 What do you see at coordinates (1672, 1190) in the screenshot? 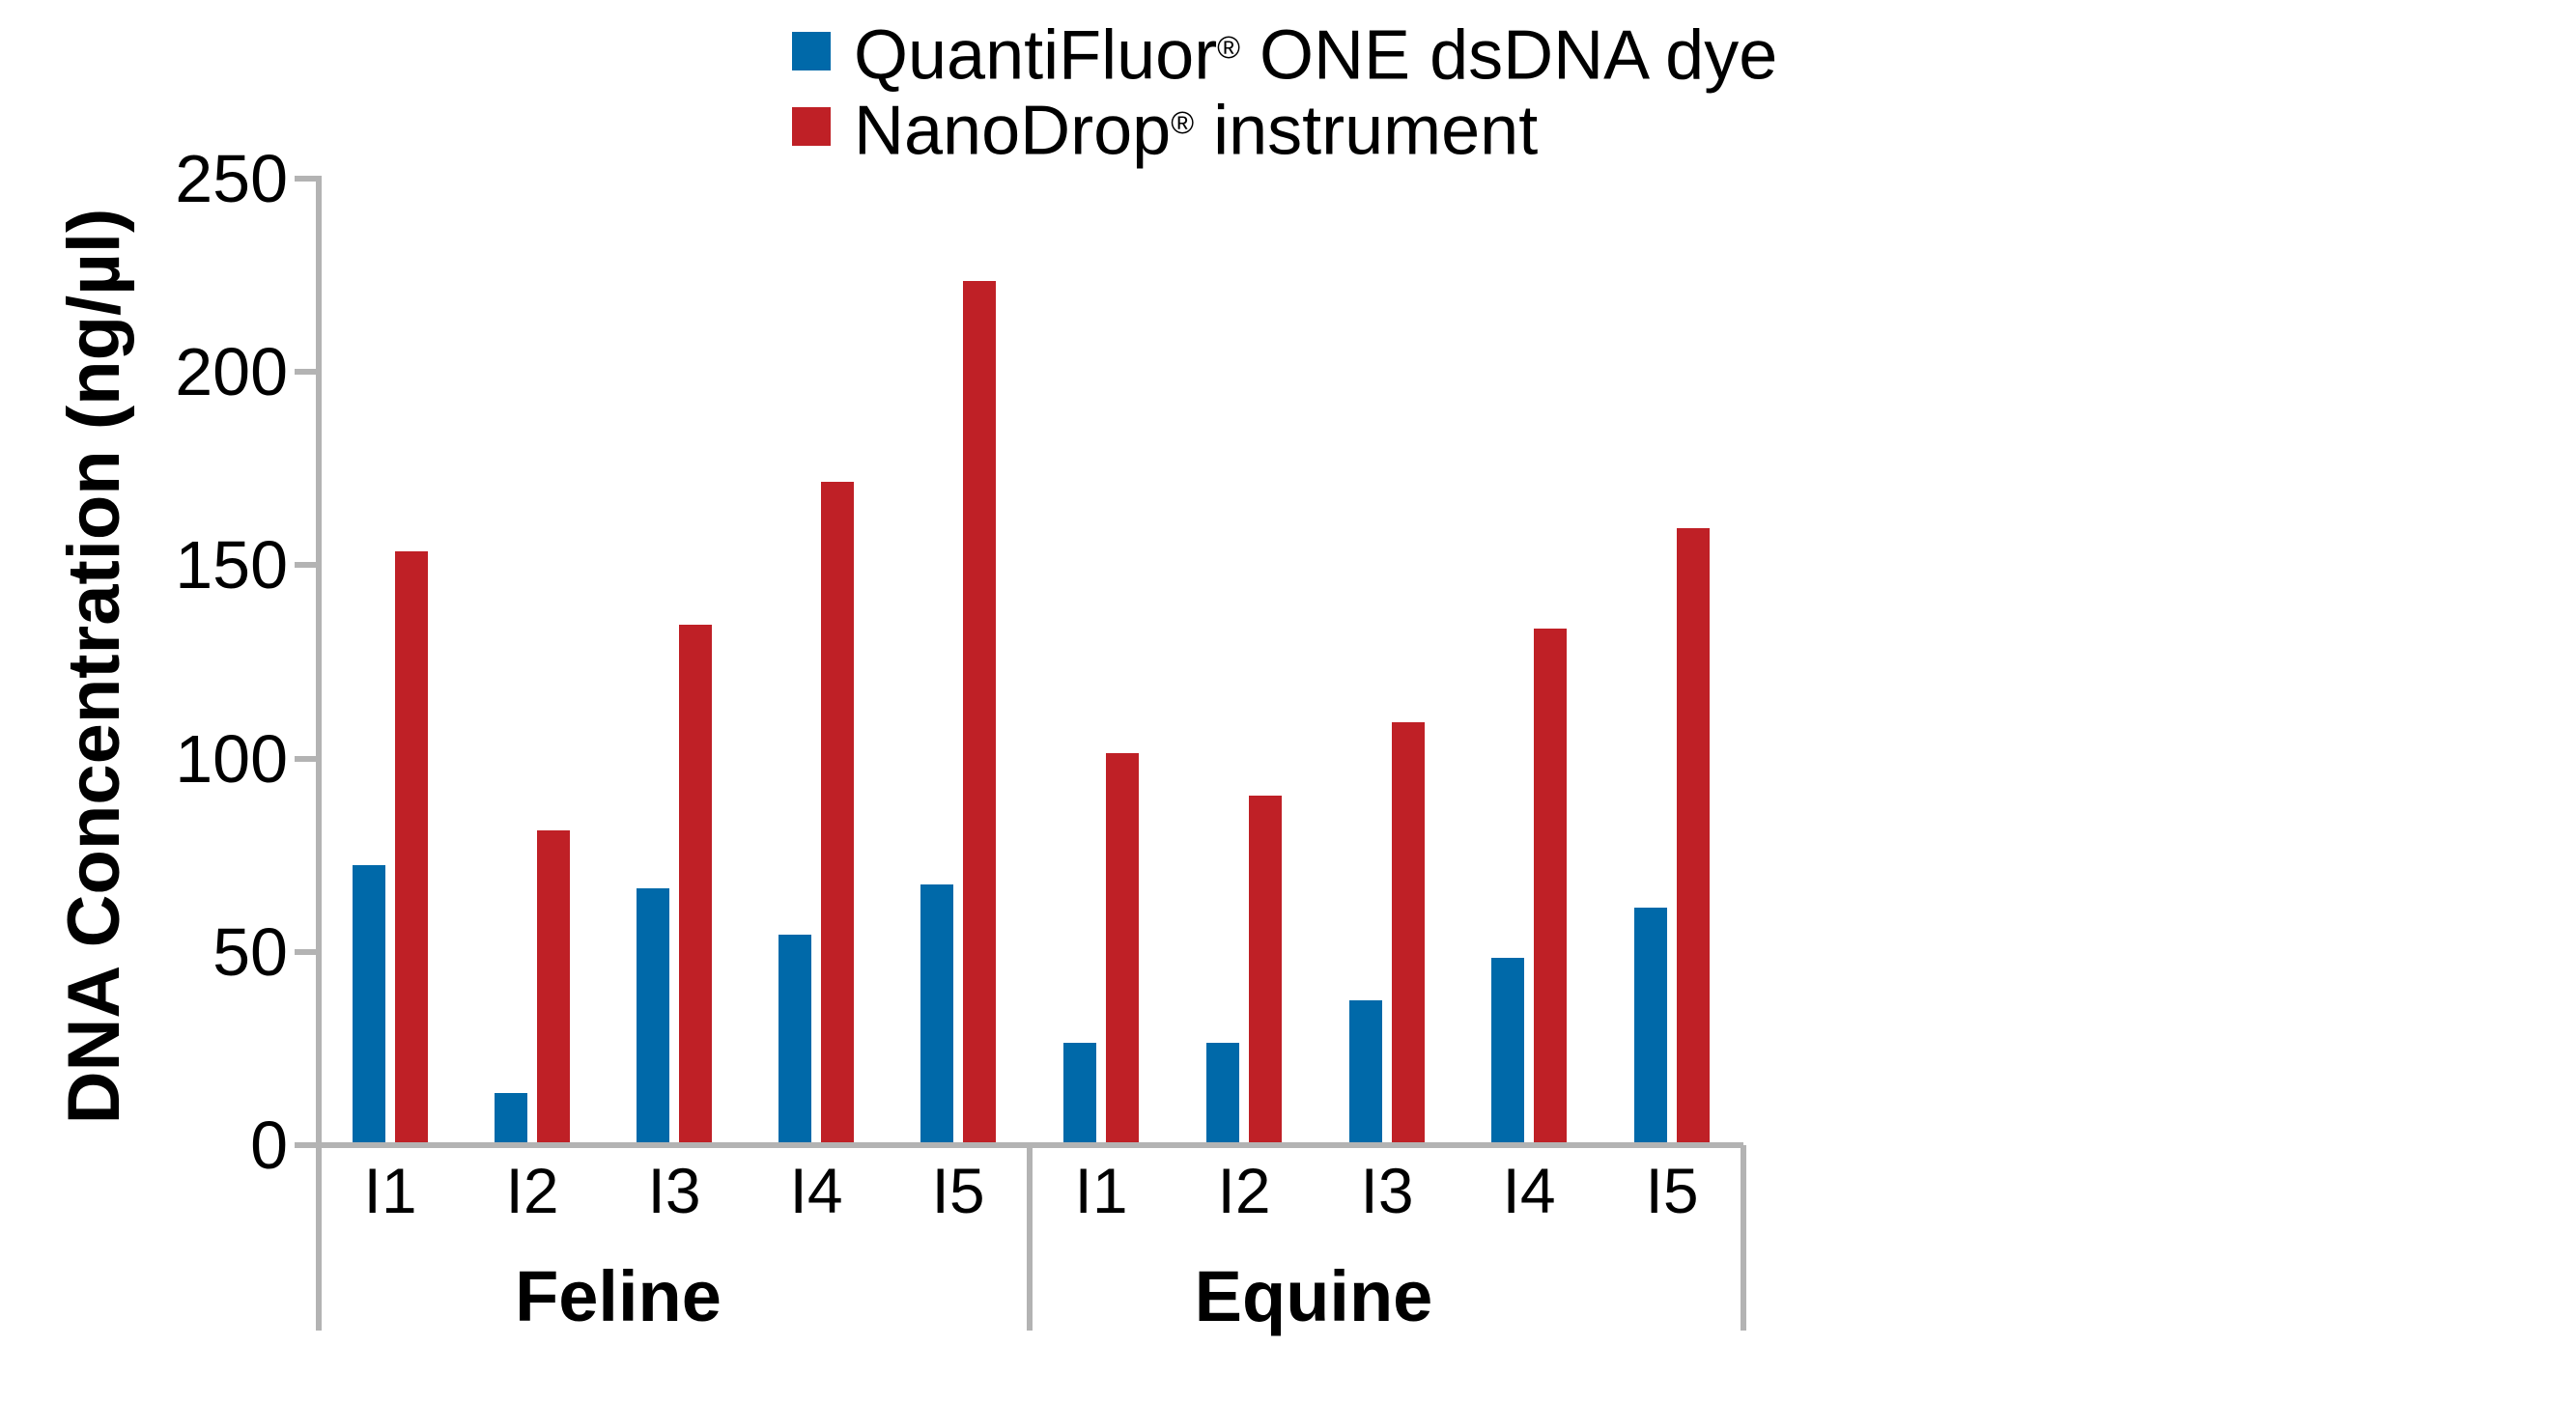
I see `category-label-equine-i5: I5` at bounding box center [1672, 1190].